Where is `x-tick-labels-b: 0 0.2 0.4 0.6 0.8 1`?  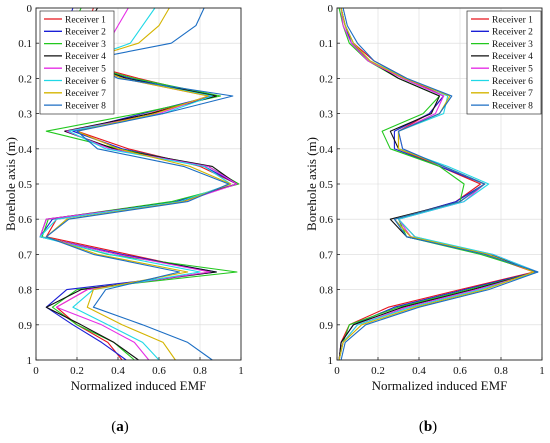 x-tick-labels-b: 0 0.2 0.4 0.6 0.8 1 is located at coordinates (439, 371).